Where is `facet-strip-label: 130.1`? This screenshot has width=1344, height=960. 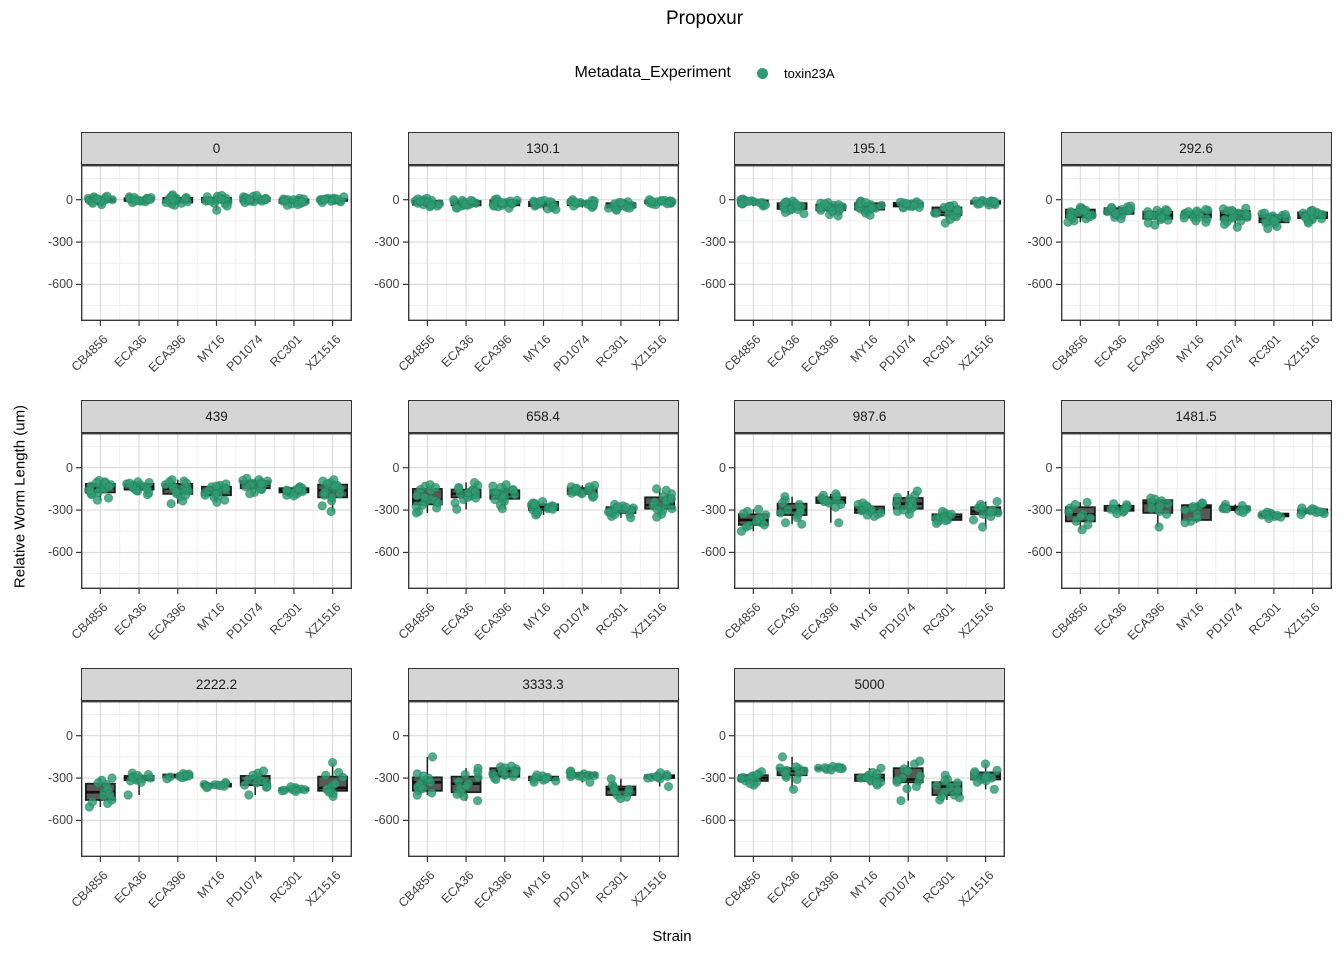
facet-strip-label: 130.1 is located at coordinates (543, 148).